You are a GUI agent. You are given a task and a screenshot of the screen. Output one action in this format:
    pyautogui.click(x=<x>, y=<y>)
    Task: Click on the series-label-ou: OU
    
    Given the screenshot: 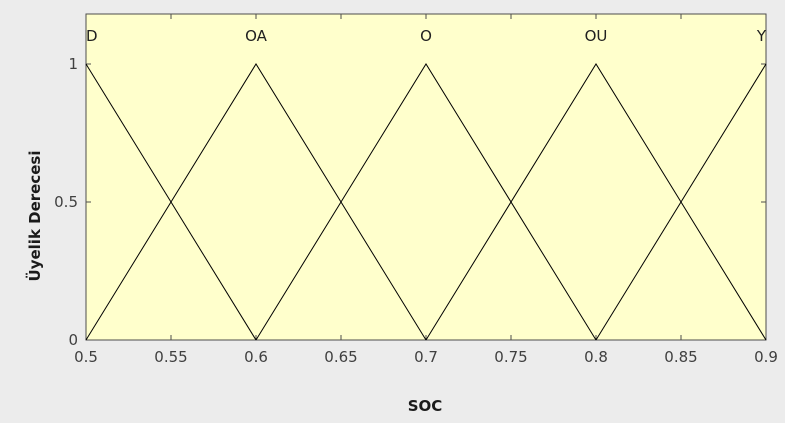 What is the action you would take?
    pyautogui.click(x=596, y=36)
    